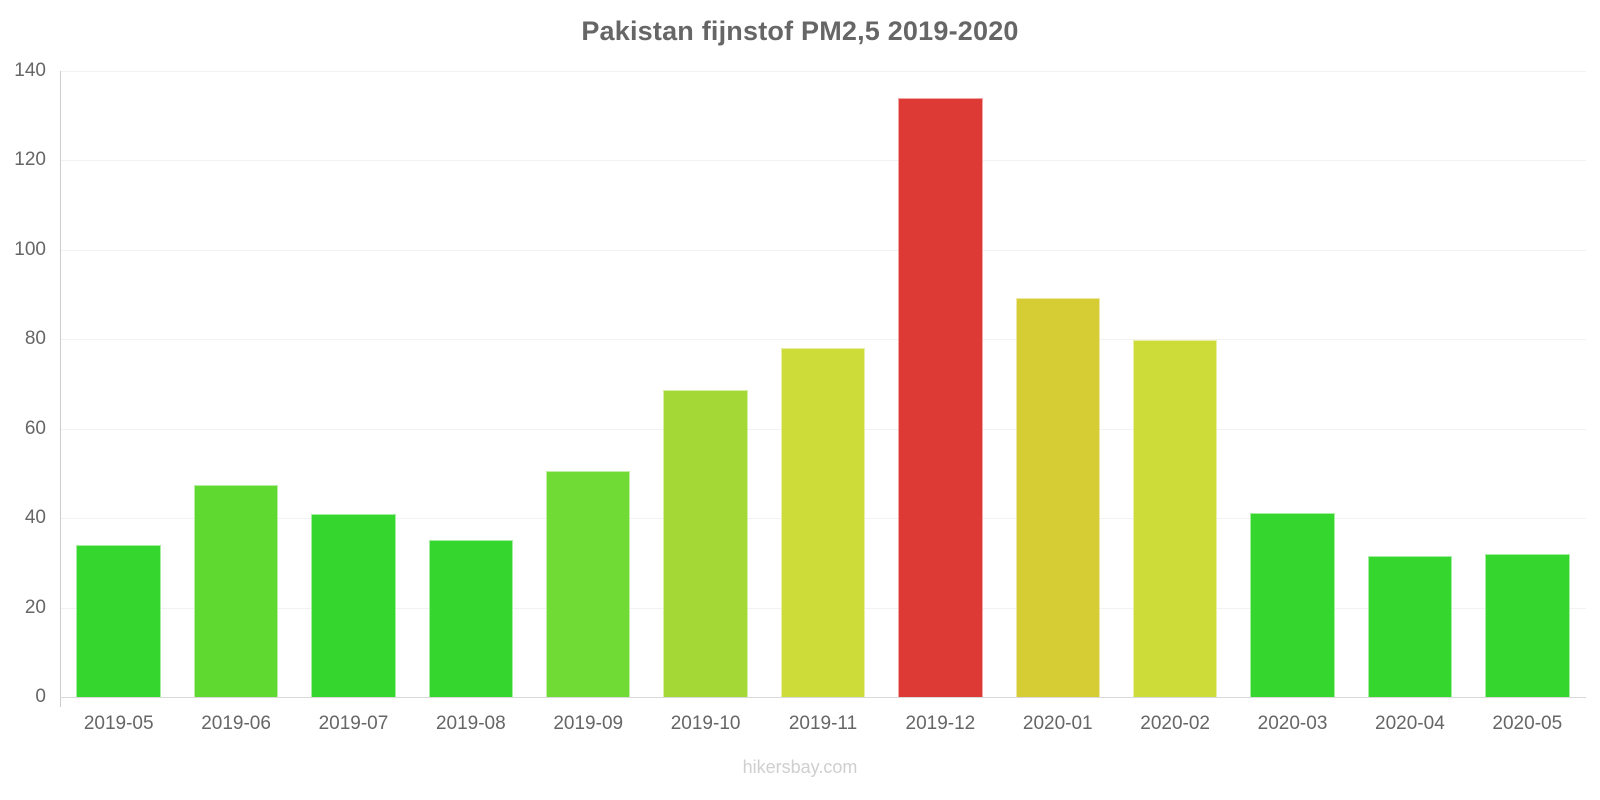 This screenshot has height=800, width=1600. I want to click on footer-credit: hikersbay.com, so click(800, 767).